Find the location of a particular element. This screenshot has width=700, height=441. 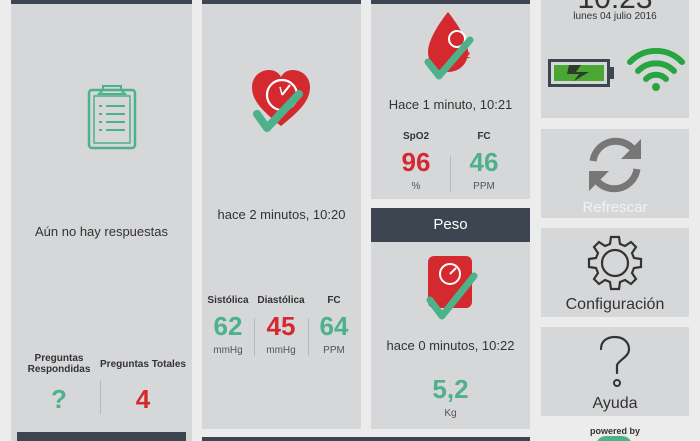

systolic-label: Sistólica is located at coordinates (228, 300).